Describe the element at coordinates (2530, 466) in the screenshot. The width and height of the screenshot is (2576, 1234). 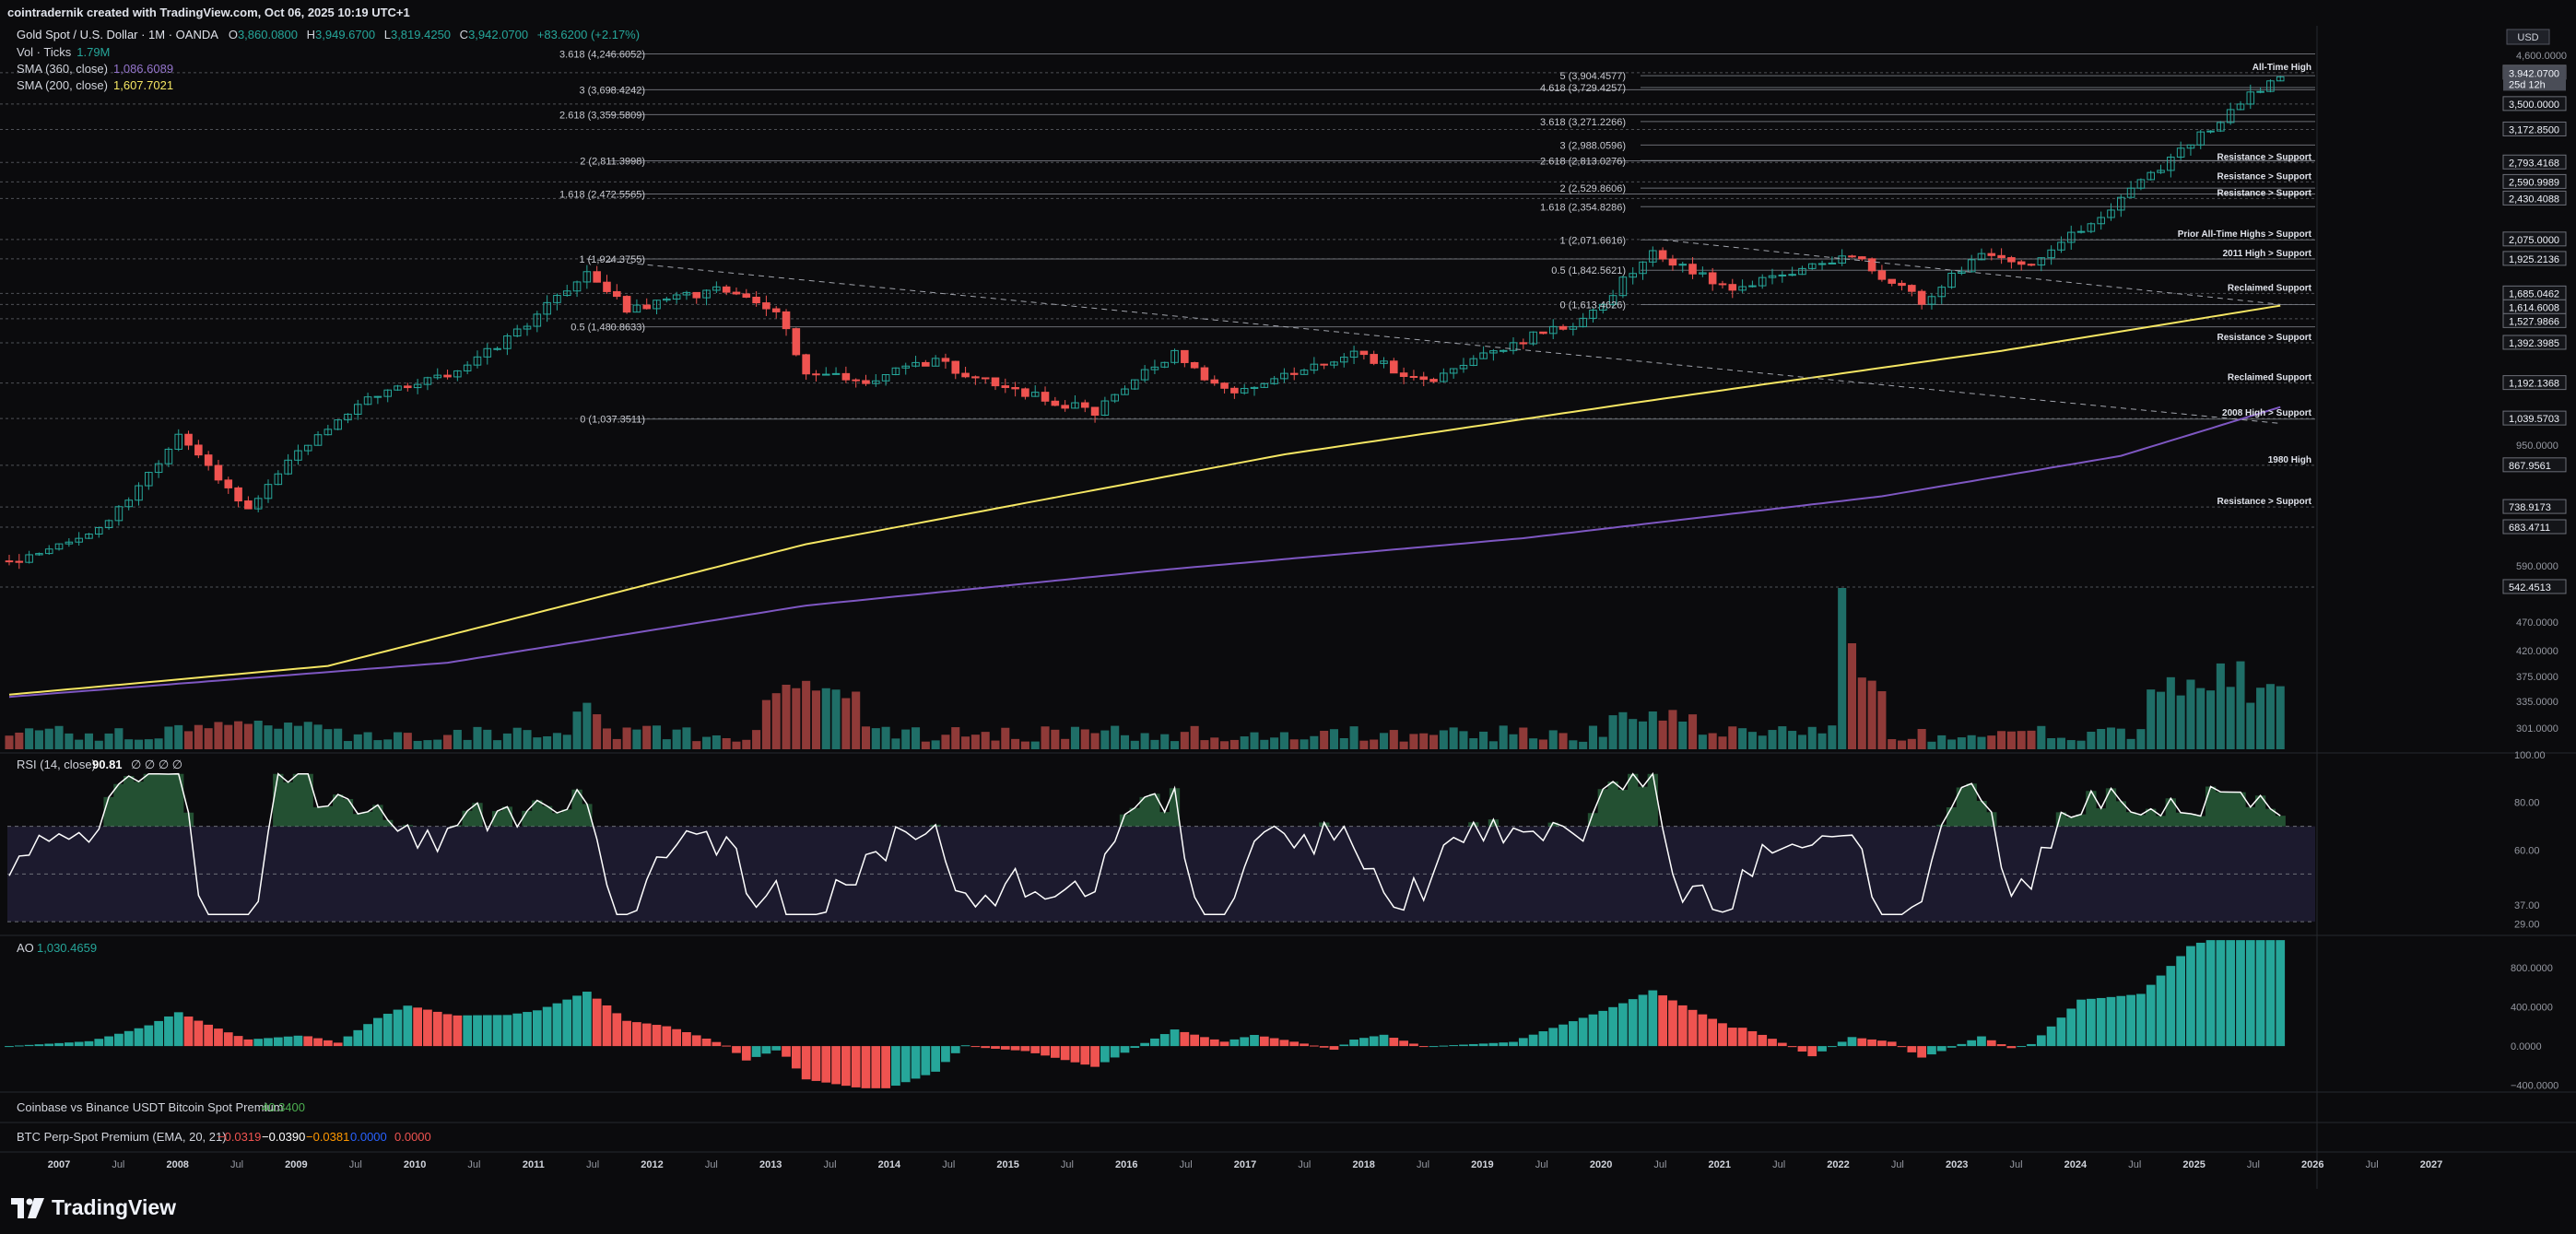
I see `price-label: 867.9561` at that location.